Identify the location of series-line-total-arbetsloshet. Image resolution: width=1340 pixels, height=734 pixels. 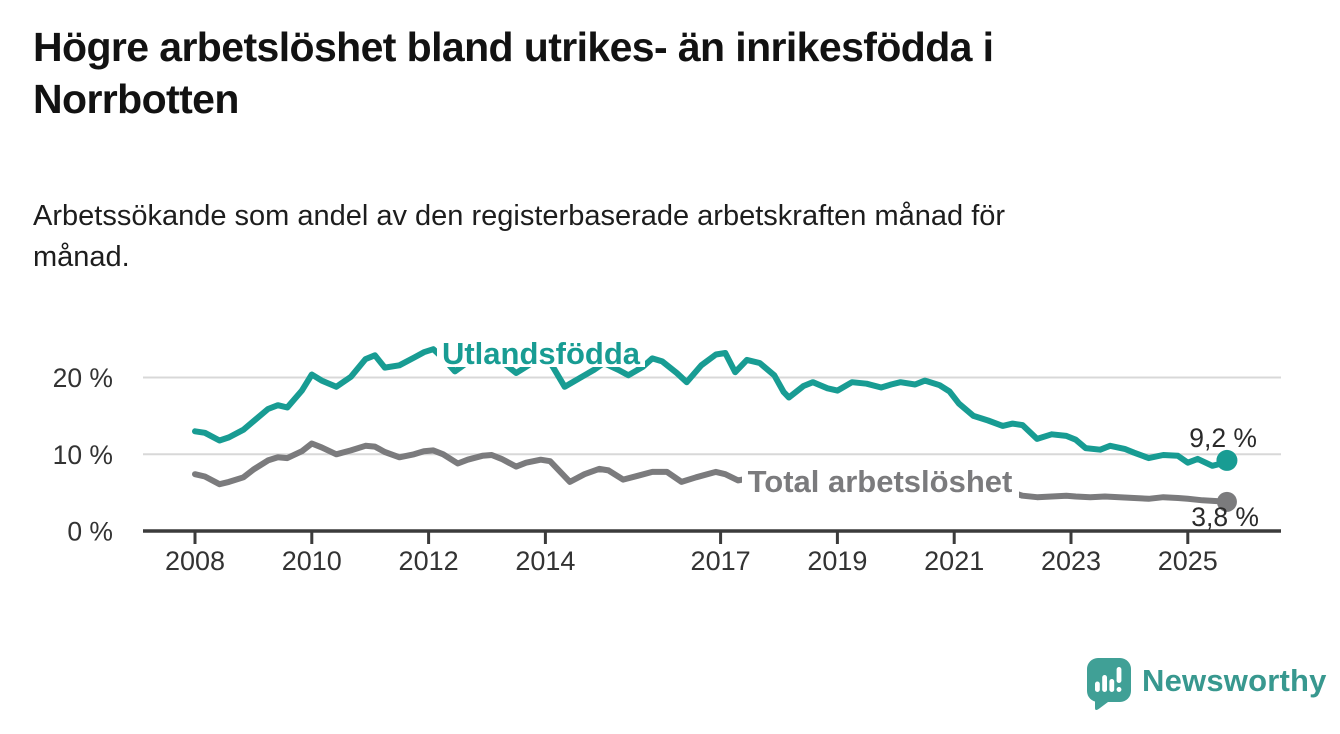
(711, 472).